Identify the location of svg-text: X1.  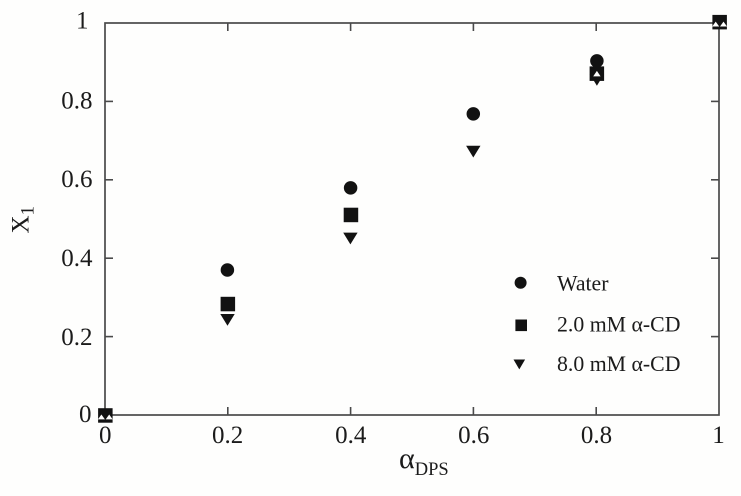
(22, 220).